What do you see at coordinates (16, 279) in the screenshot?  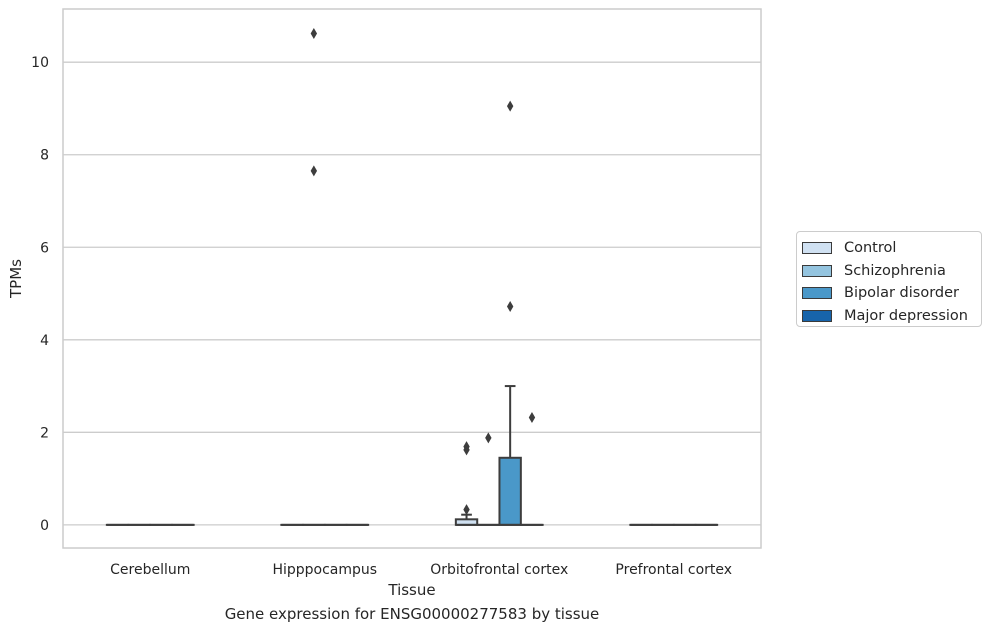 I see `y-axis-label: TPMs` at bounding box center [16, 279].